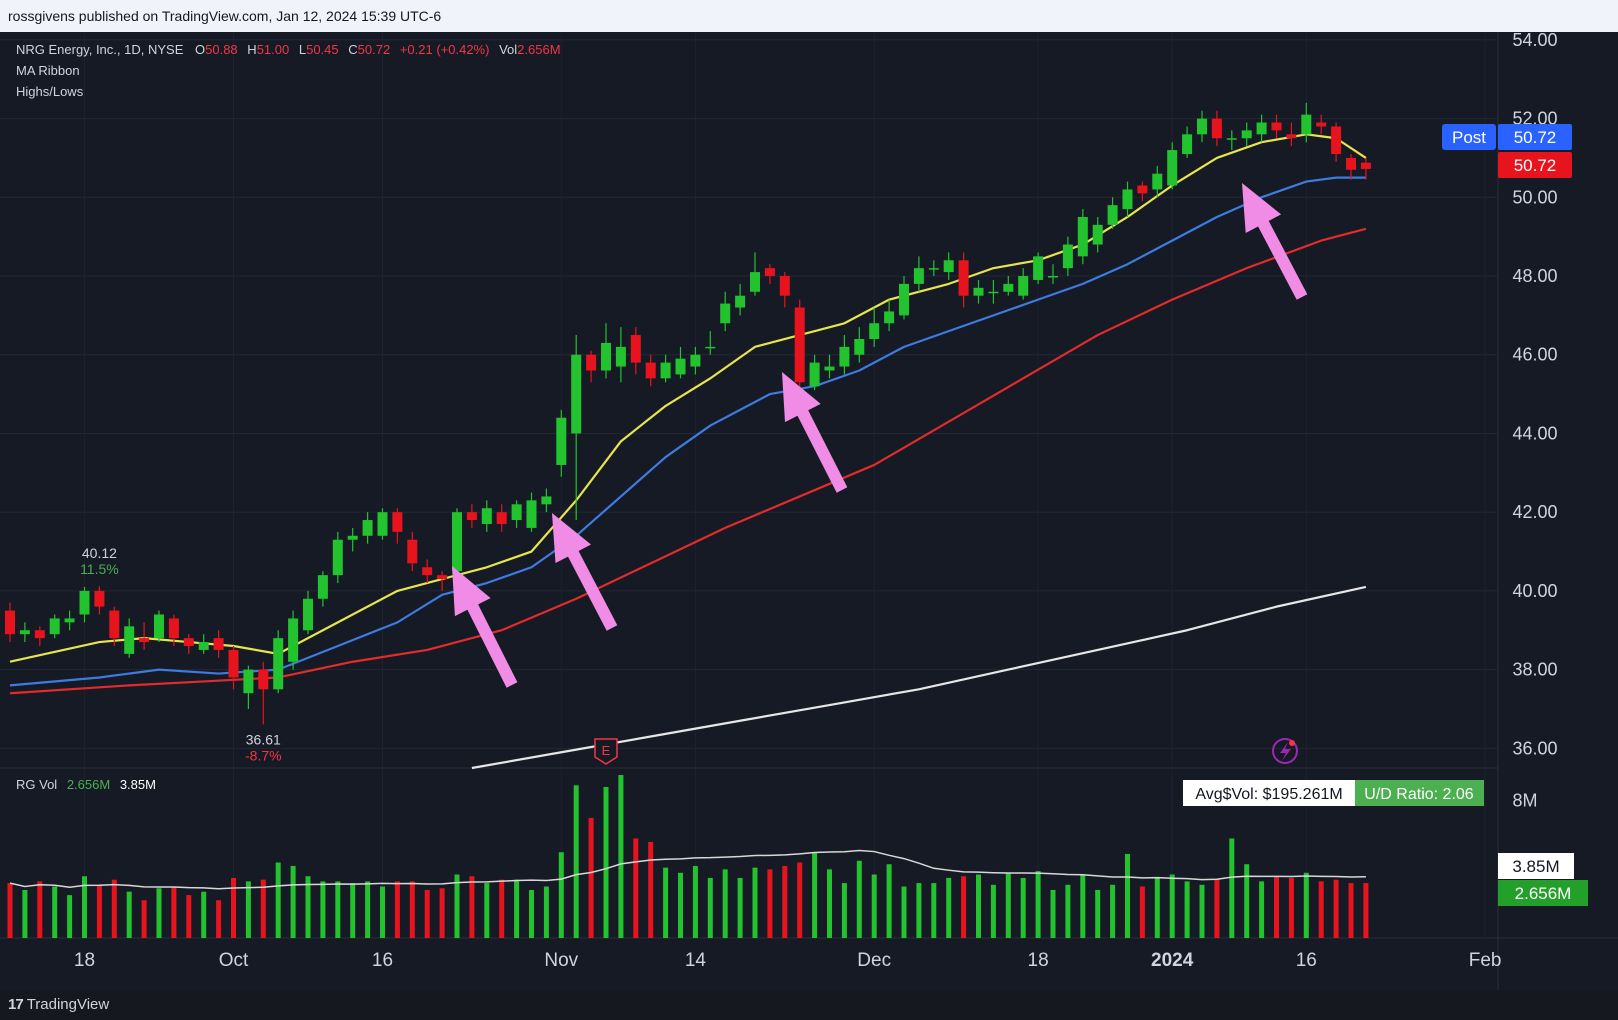  Describe the element at coordinates (50, 91) in the screenshot. I see `highs-lows-legend: Highs/Lows` at that location.